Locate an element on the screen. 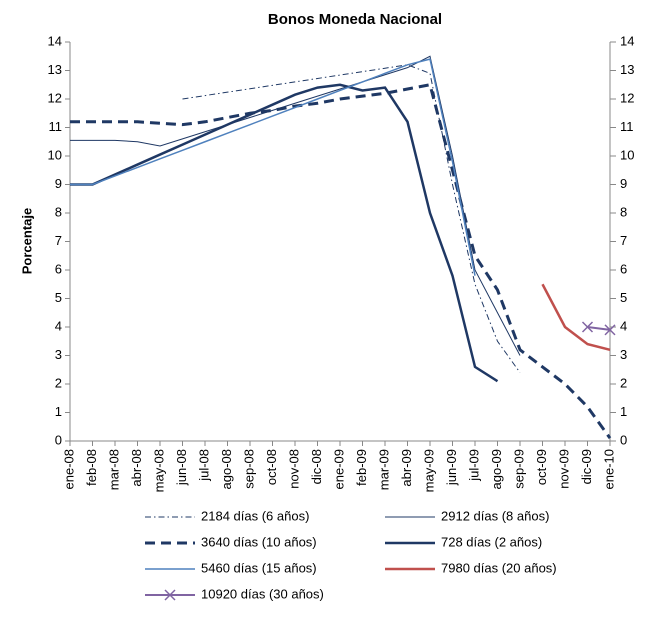  x-tick-label: jul-09 is located at coordinates (473, 465).